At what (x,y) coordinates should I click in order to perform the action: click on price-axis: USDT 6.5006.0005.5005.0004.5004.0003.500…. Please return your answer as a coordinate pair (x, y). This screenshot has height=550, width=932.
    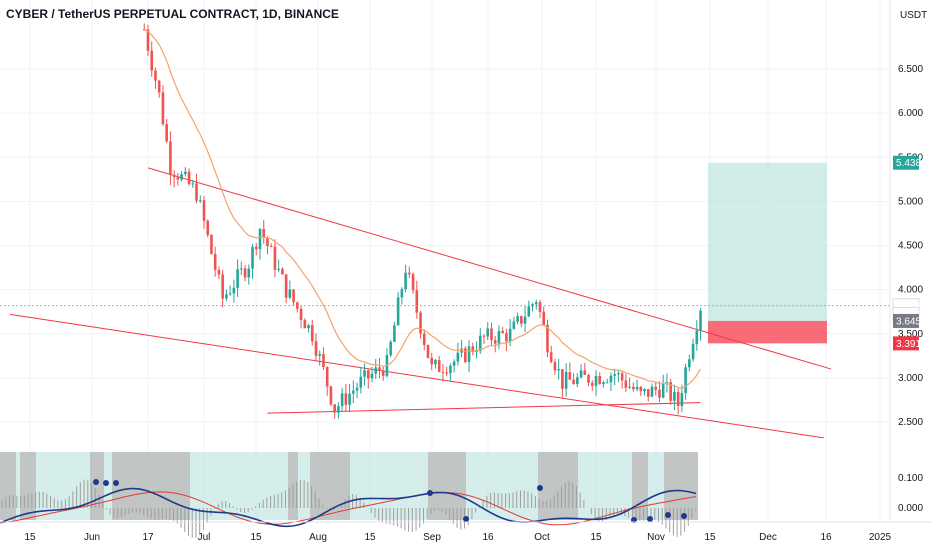
    Looking at the image, I should click on (908, 260).